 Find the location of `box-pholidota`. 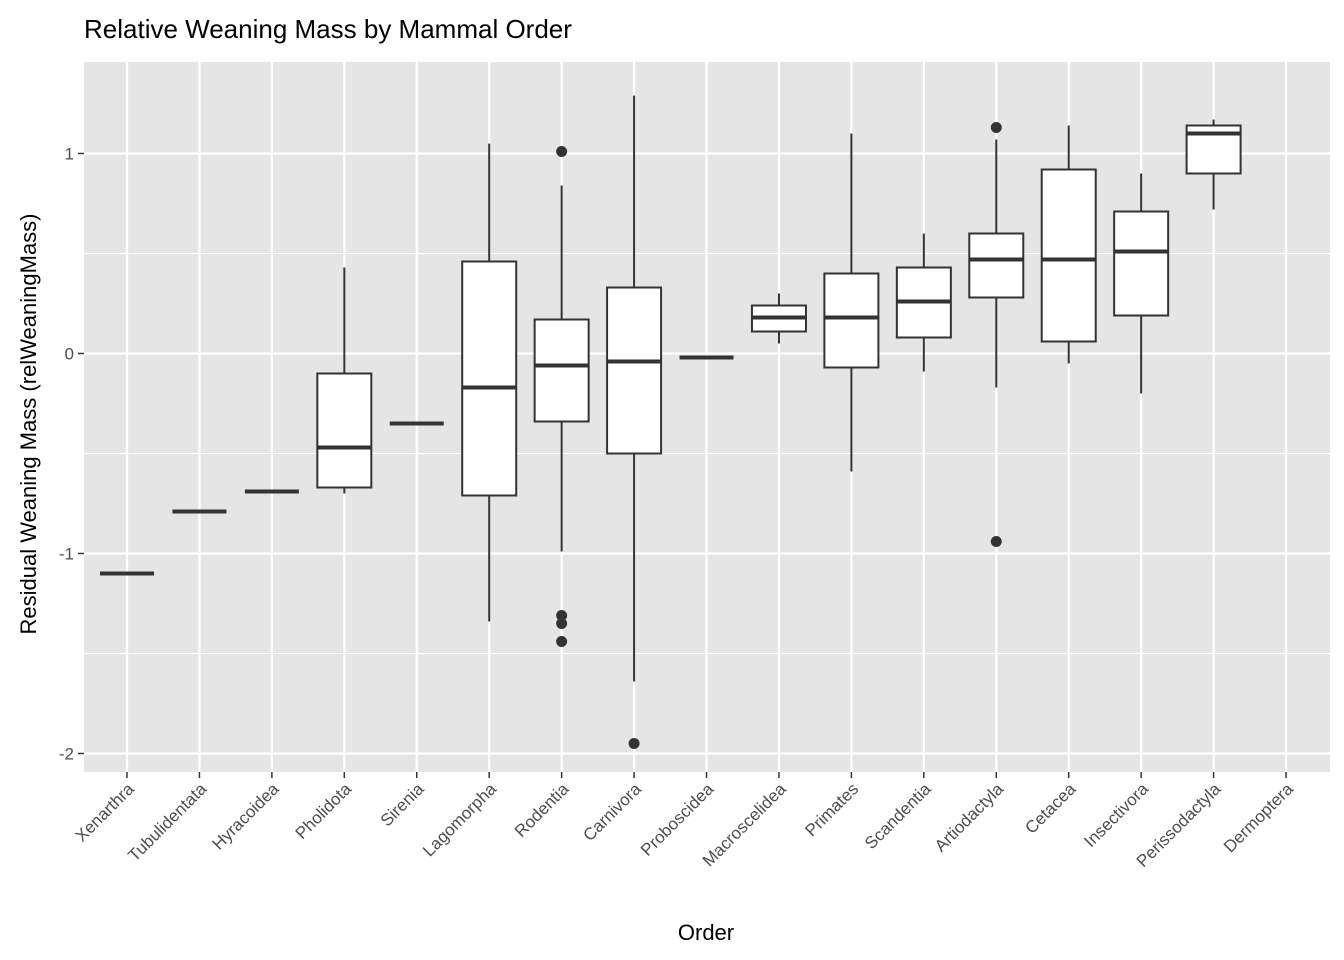

box-pholidota is located at coordinates (344, 380).